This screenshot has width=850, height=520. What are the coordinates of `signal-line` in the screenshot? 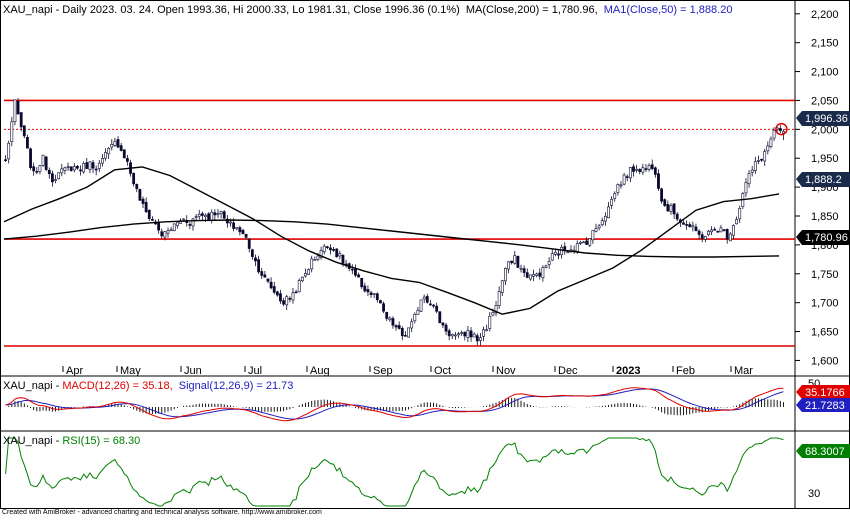 It's located at (394, 404).